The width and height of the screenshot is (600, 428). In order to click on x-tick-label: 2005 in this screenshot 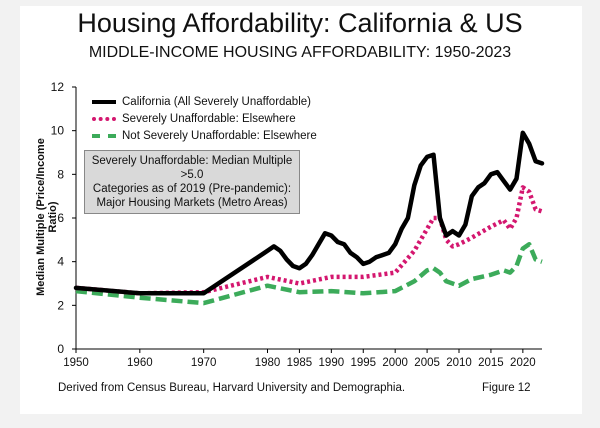, I will do `click(427, 363)`.